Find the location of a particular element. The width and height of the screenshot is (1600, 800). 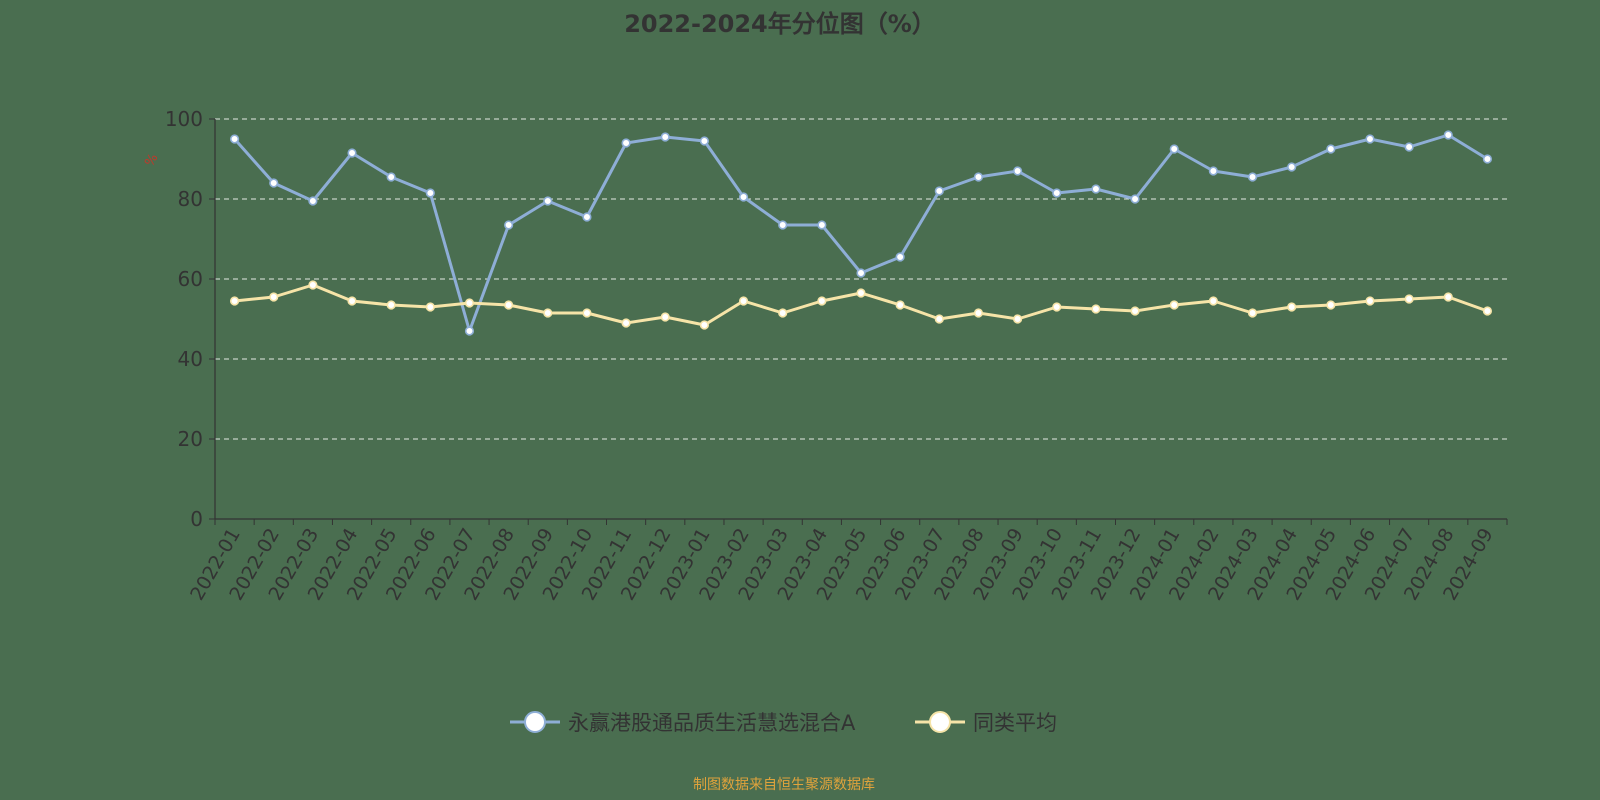

y-tick-label: 20 is located at coordinates (190, 439).